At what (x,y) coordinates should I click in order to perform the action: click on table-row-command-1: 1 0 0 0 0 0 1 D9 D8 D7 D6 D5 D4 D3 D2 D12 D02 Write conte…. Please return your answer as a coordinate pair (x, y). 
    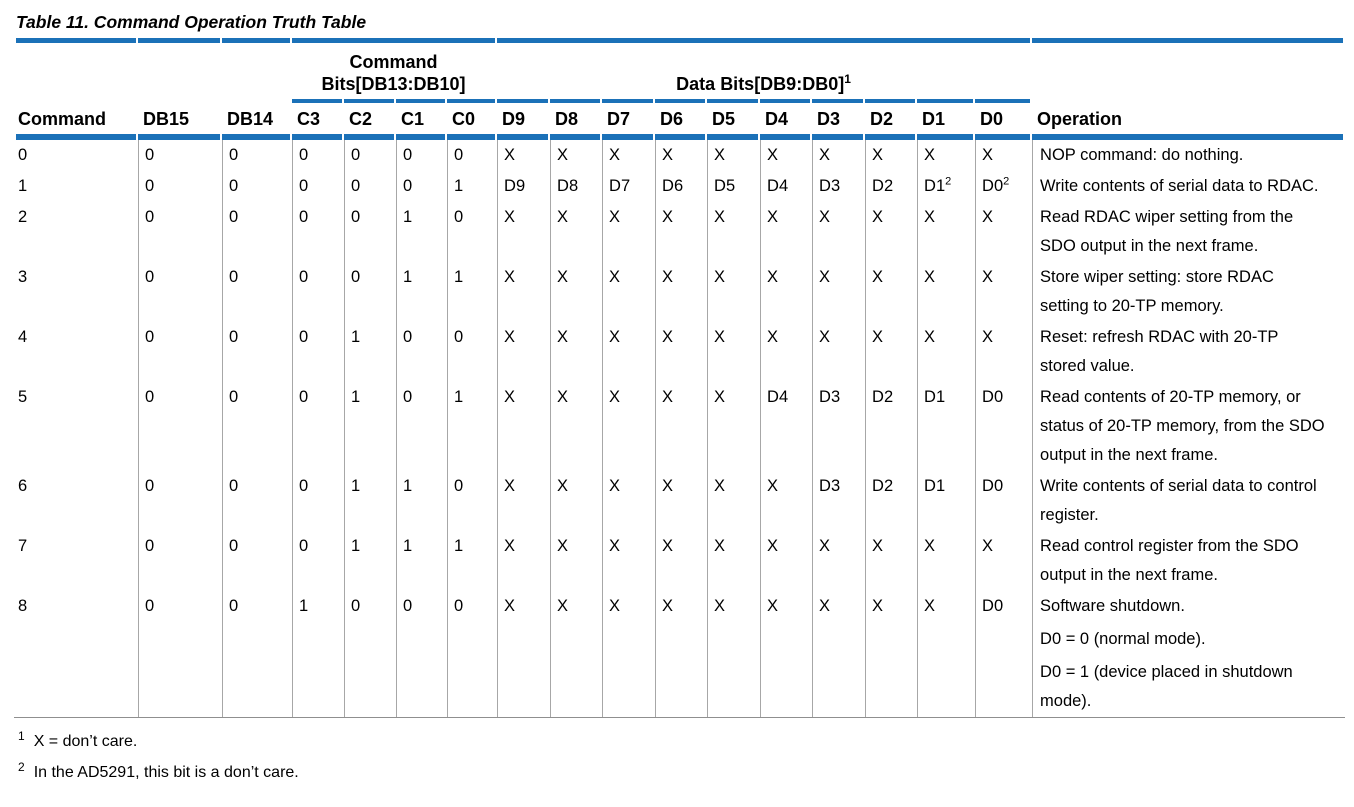
    Looking at the image, I should click on (679, 186).